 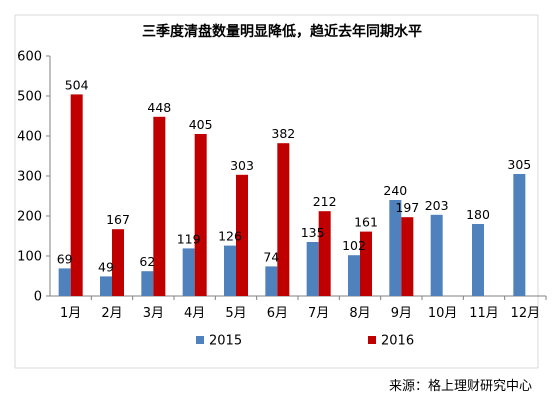 I want to click on y-tick-label: 600, so click(x=29, y=57).